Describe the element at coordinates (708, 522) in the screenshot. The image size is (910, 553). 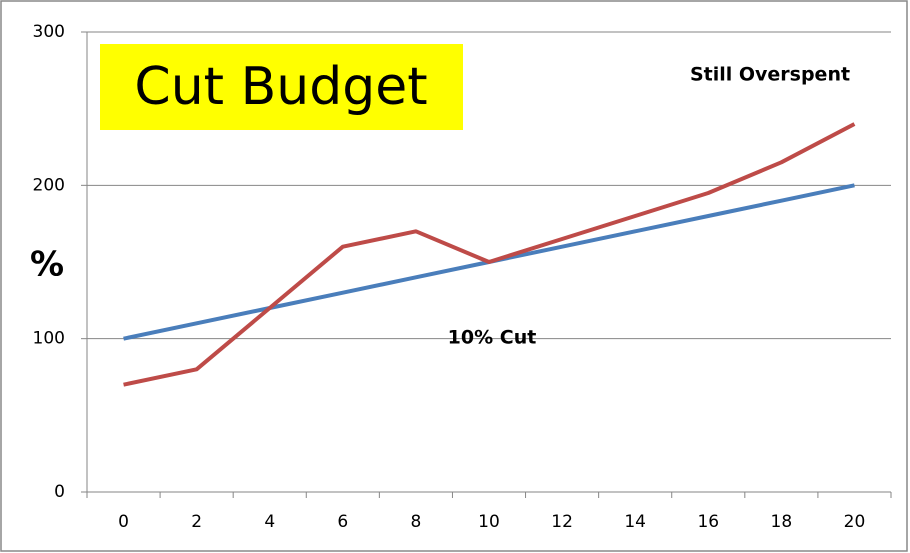
I see `x-tick-label: 16` at that location.